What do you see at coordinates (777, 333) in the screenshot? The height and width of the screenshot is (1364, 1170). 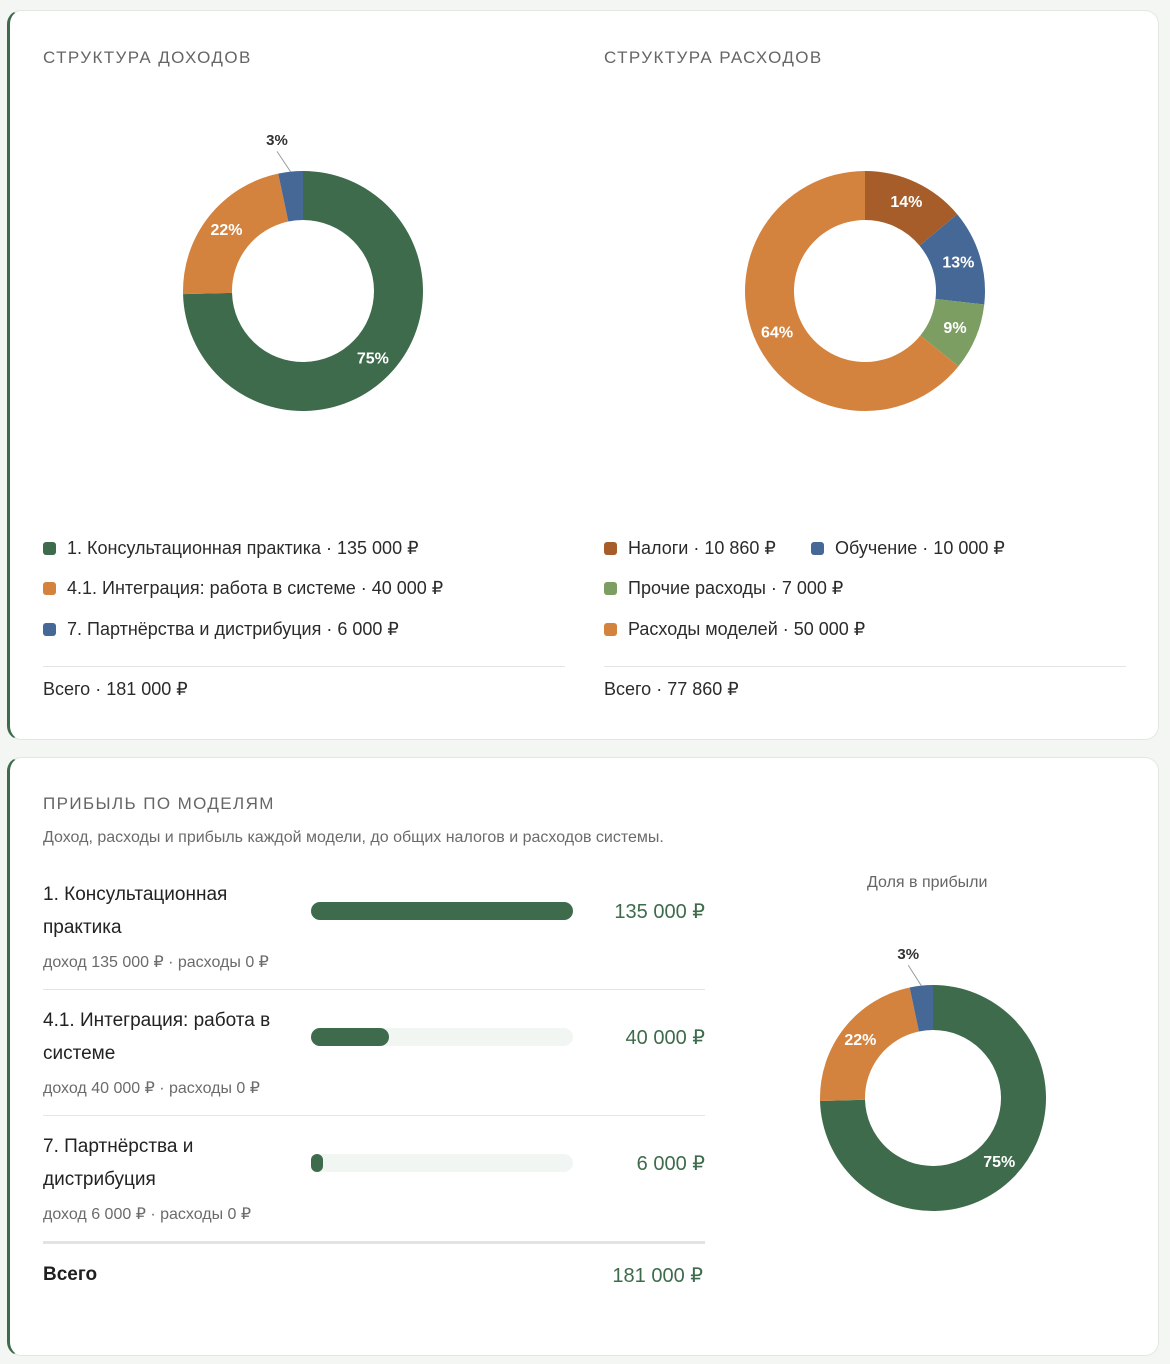 I see `slice-label: 64%` at bounding box center [777, 333].